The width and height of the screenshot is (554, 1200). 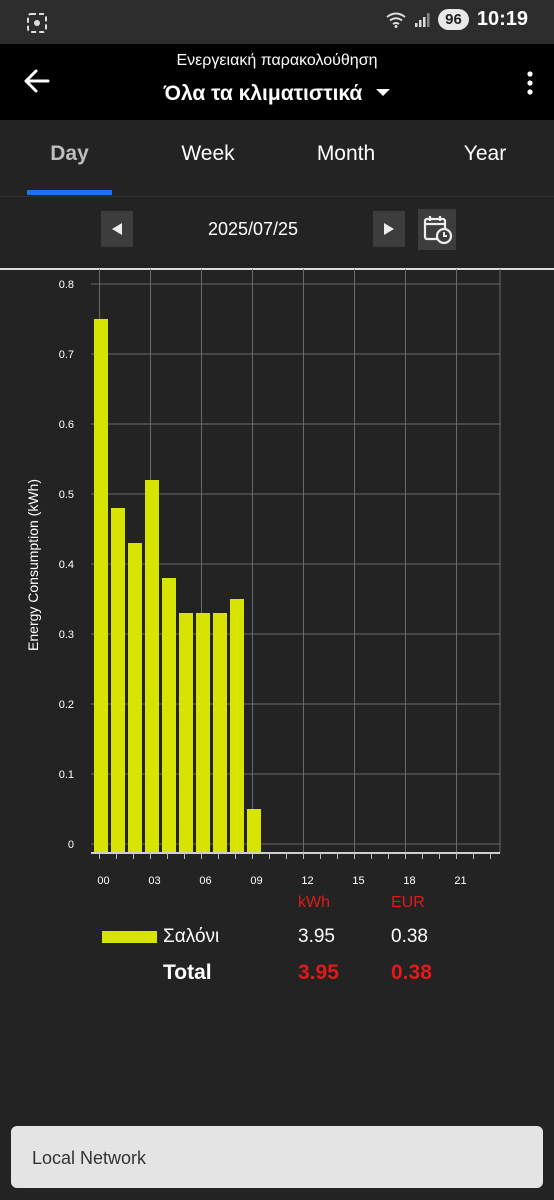 I want to click on clock: 10:19, so click(x=502, y=19).